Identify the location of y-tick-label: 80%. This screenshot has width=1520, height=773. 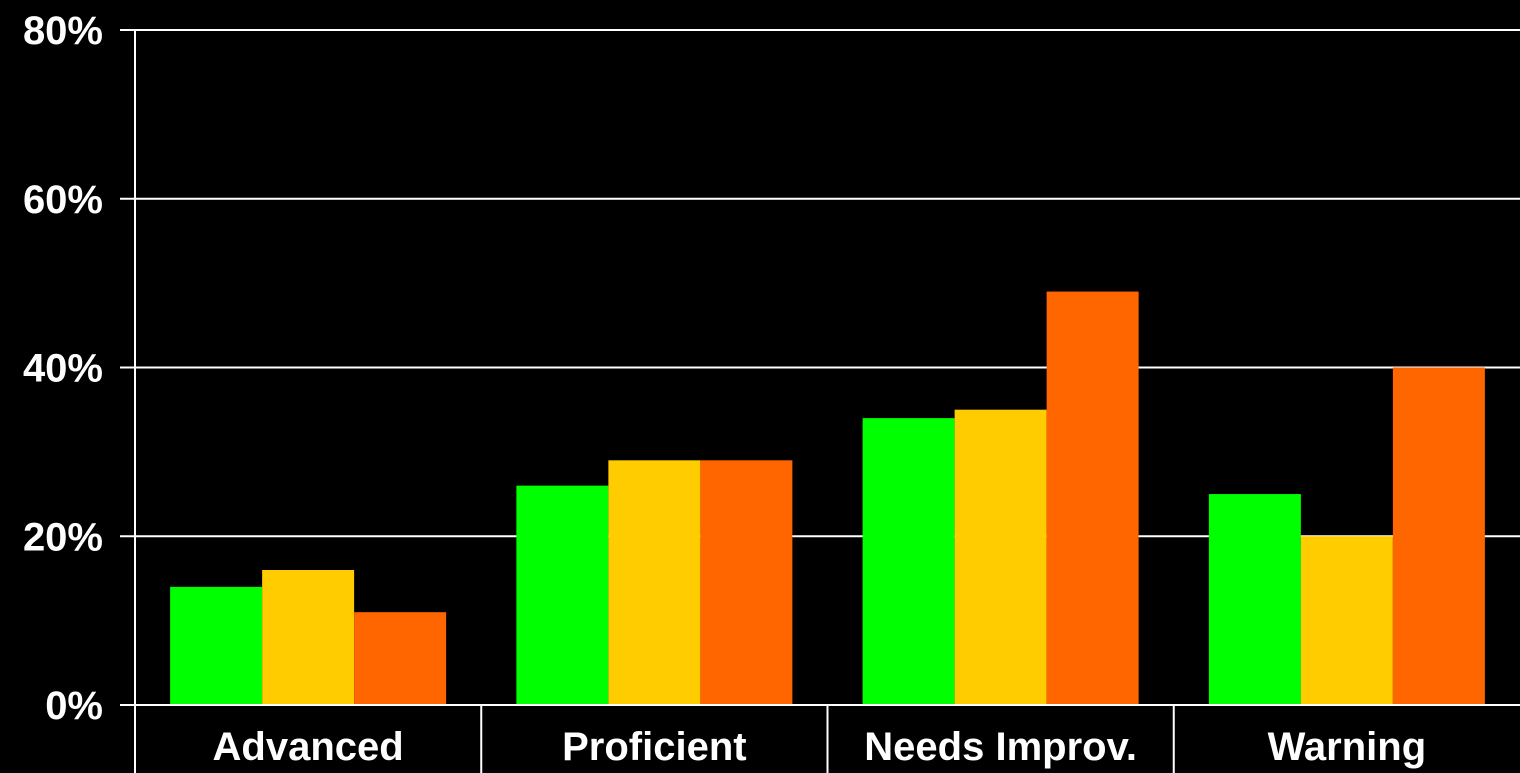
(63, 31).